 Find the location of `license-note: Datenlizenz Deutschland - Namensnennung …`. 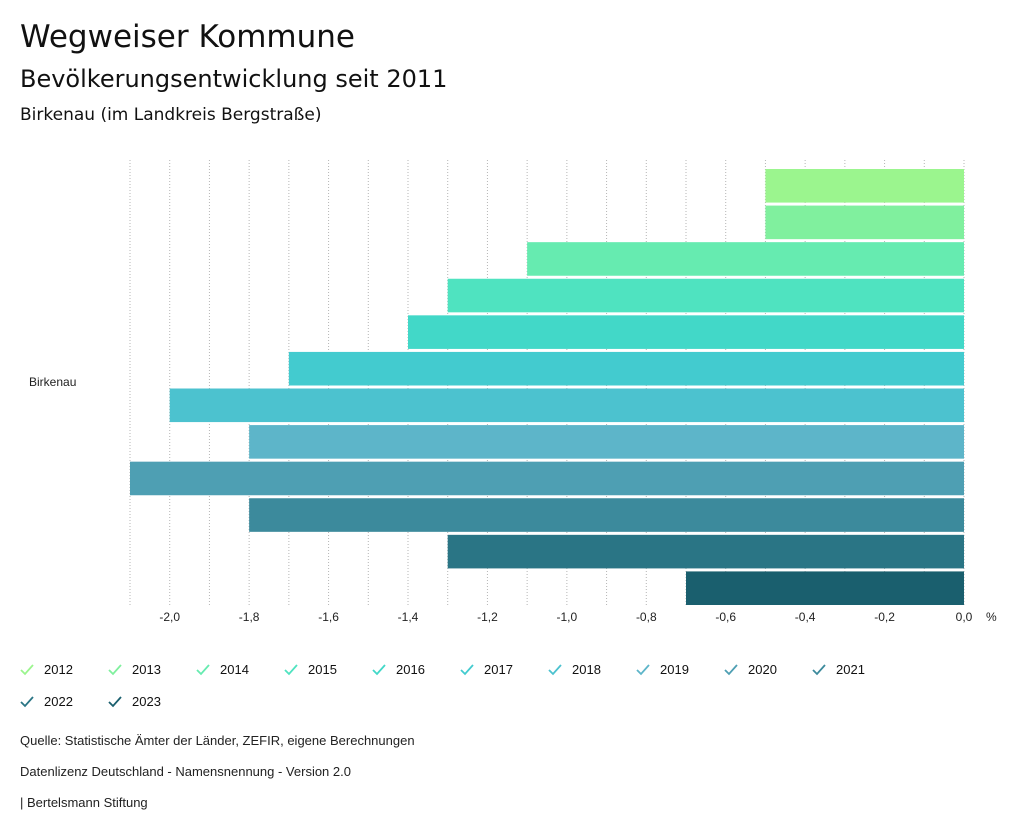

license-note: Datenlizenz Deutschland - Namensnennung … is located at coordinates (185, 771).